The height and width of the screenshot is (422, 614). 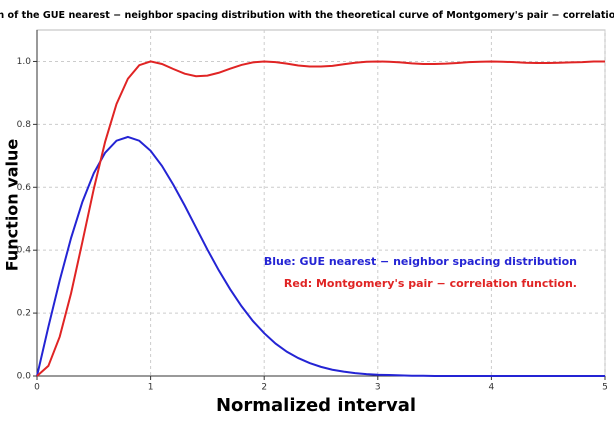 What do you see at coordinates (24, 62) in the screenshot?
I see `y-tick-label: 1.0` at bounding box center [24, 62].